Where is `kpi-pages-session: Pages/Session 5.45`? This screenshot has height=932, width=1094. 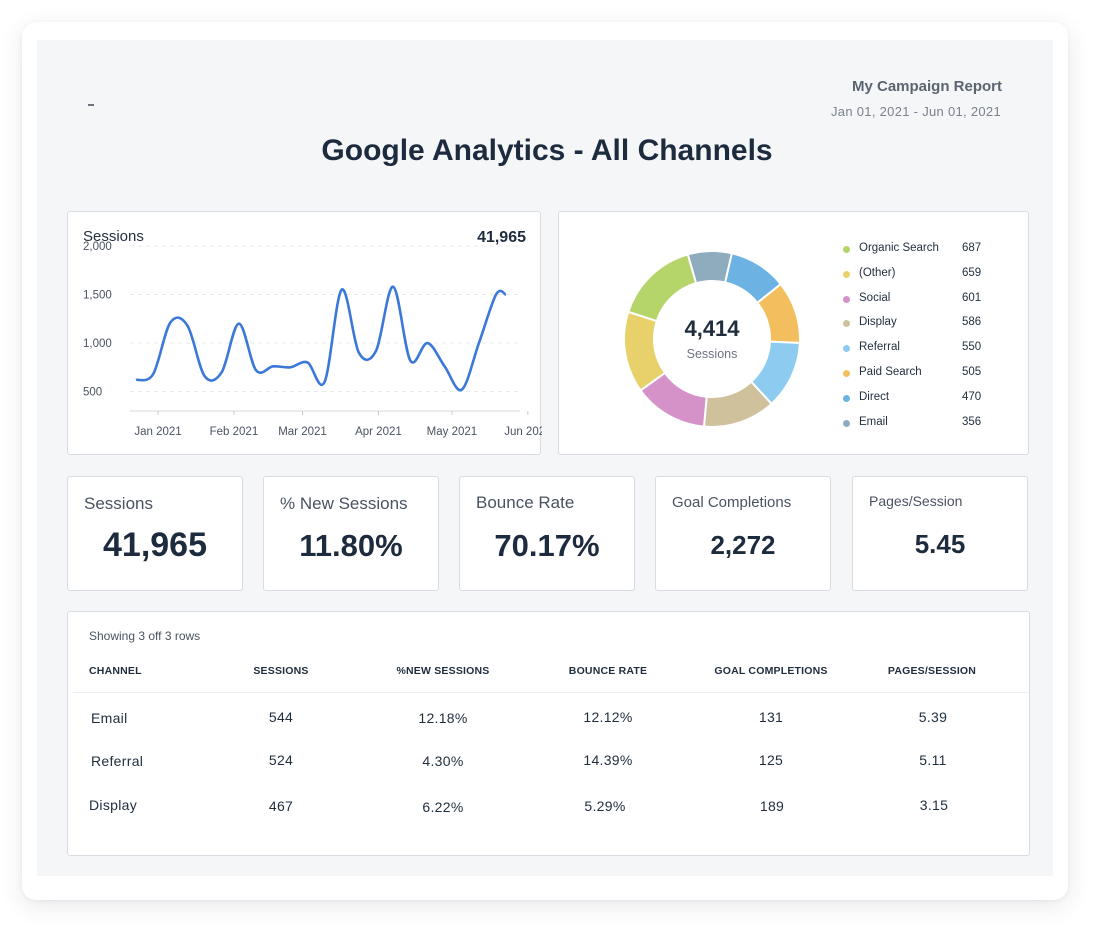 kpi-pages-session: Pages/Session 5.45 is located at coordinates (940, 533).